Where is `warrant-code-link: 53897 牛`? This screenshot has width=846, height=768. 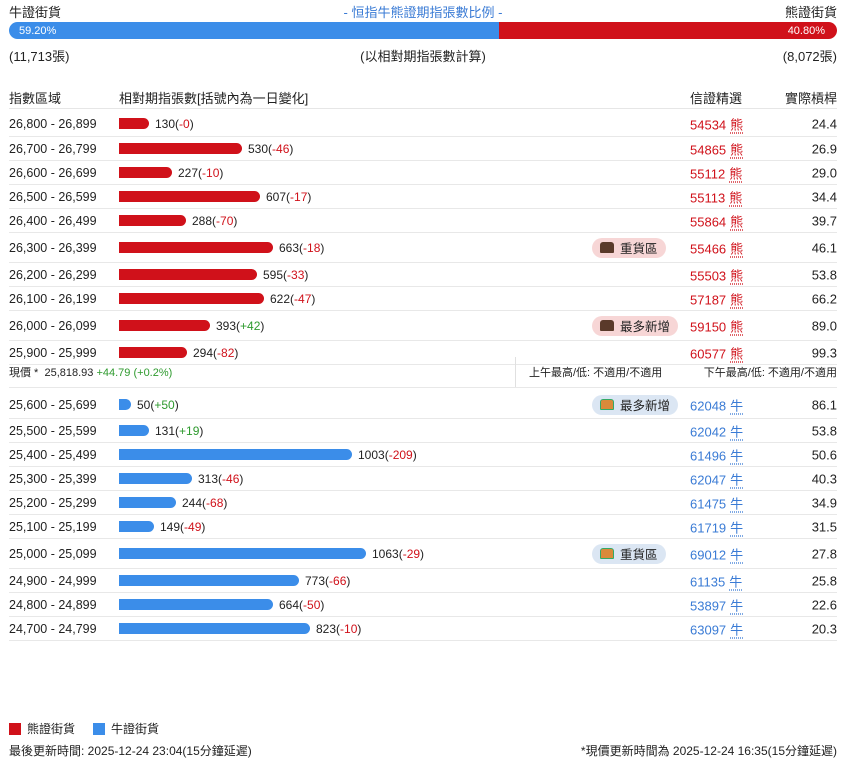
warrant-code-link: 53897 牛 is located at coordinates (716, 604).